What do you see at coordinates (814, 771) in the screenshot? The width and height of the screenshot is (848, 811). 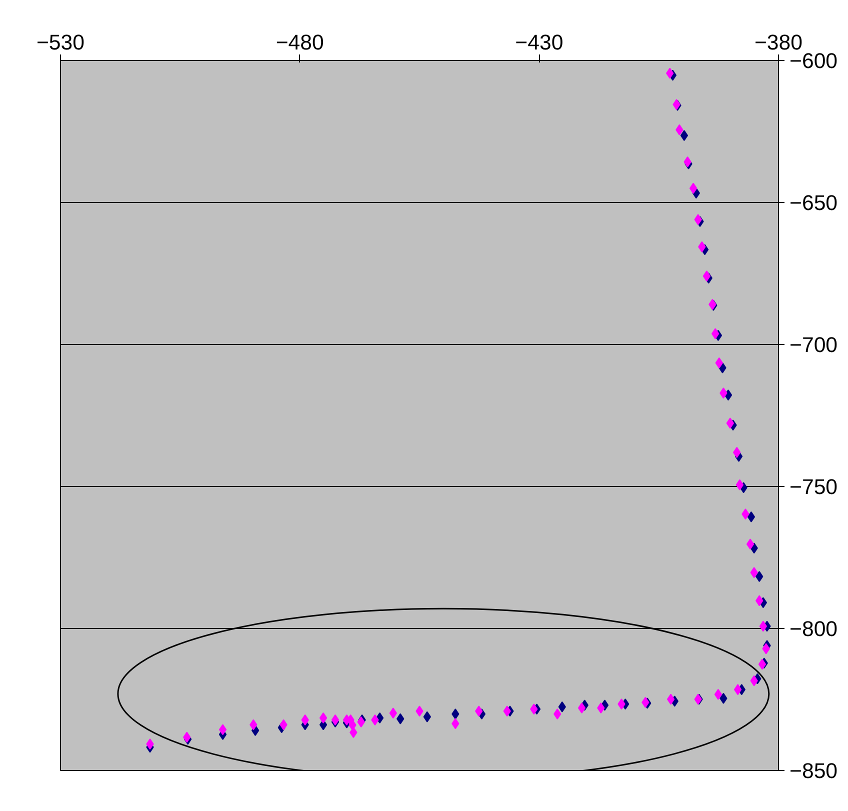 I see `y-tick-label: −850` at bounding box center [814, 771].